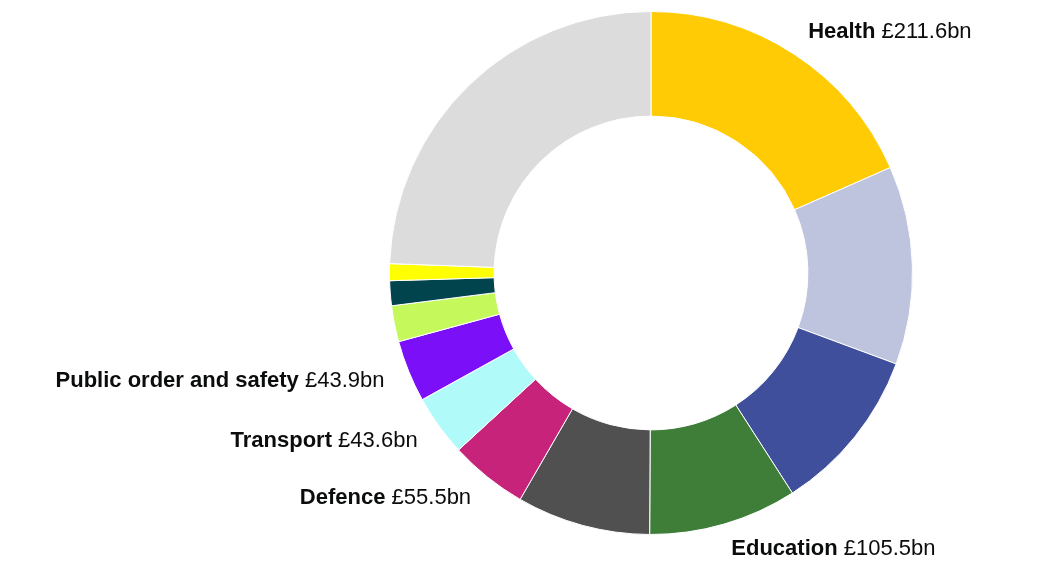 The width and height of the screenshot is (1052, 565). I want to click on data-label: £211.6bn, so click(926, 31).